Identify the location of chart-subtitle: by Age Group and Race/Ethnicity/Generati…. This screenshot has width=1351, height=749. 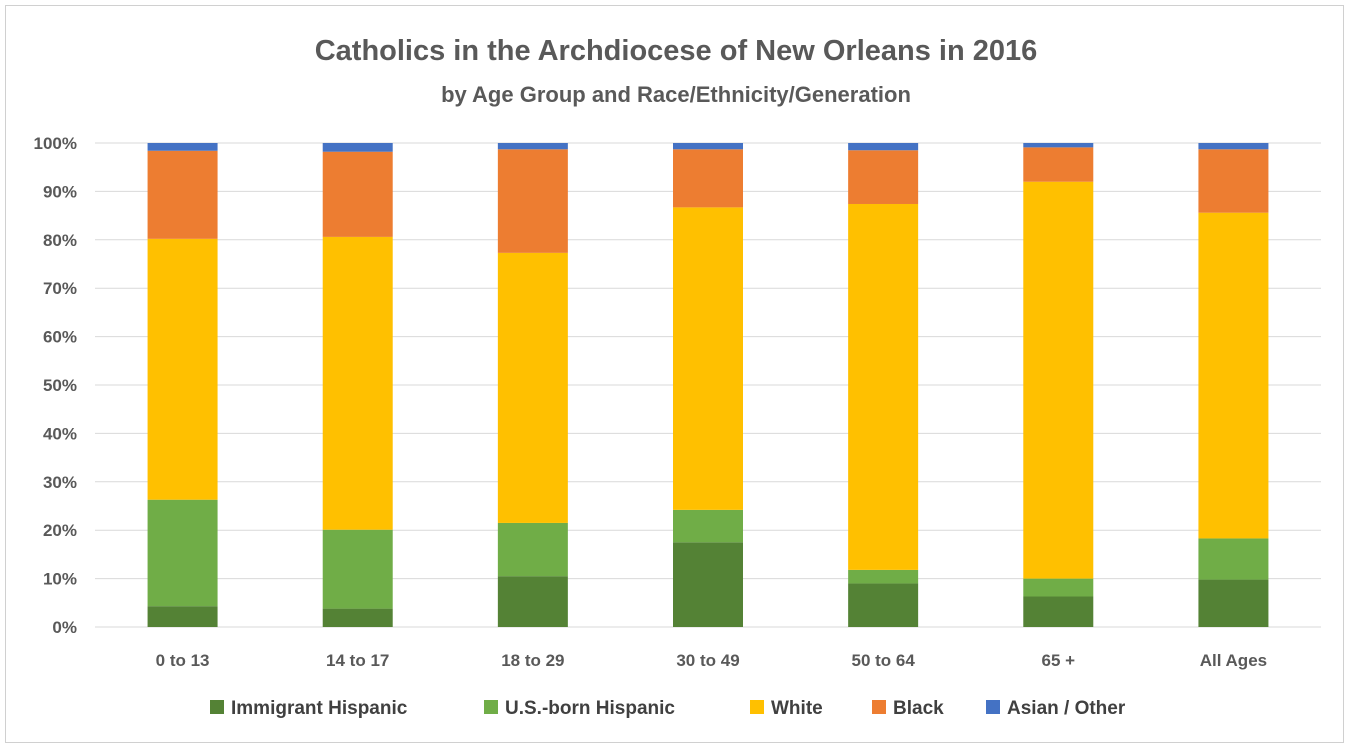
(676, 94).